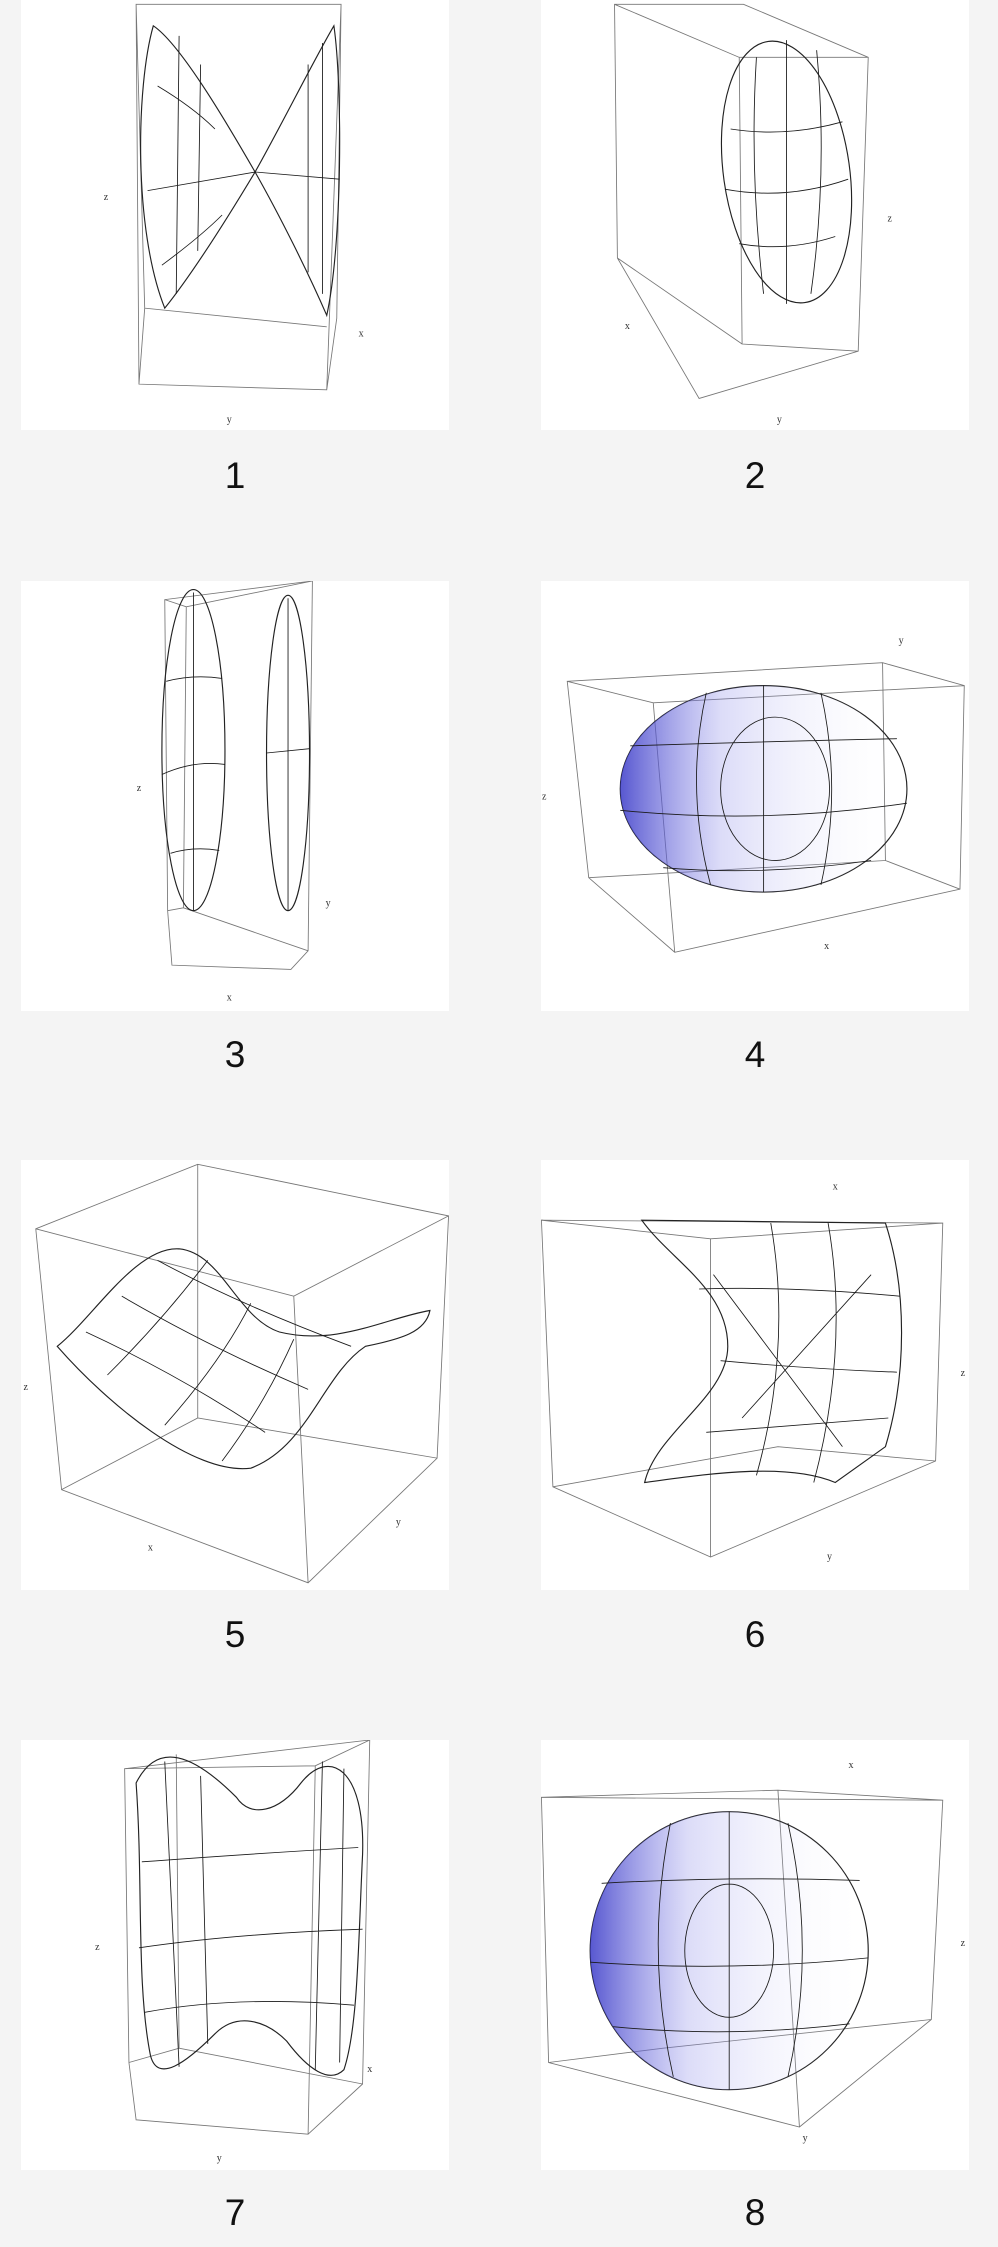  Describe the element at coordinates (755, 1634) in the screenshot. I see `panel-number: 6` at that location.